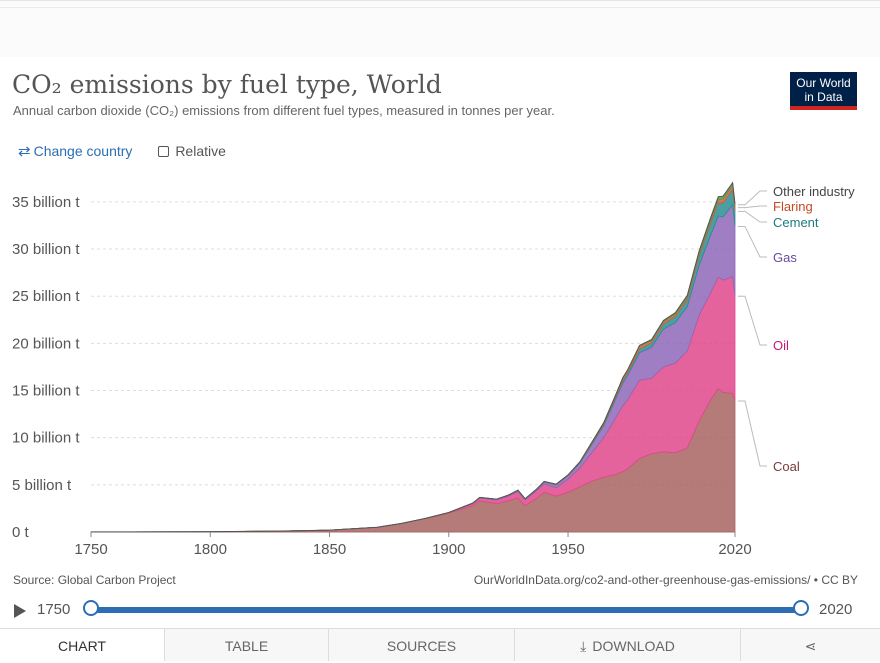  Describe the element at coordinates (46, 343) in the screenshot. I see `y-tick-label: 20 billion t` at that location.